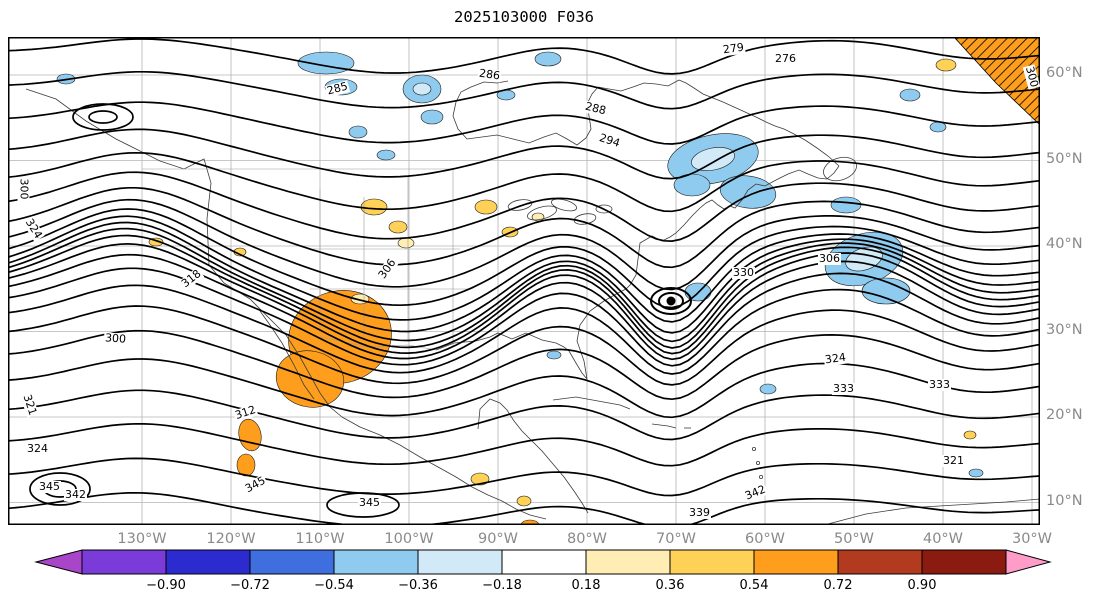  Describe the element at coordinates (759, 123) in the screenshot. I see `coastline-labrador` at that location.